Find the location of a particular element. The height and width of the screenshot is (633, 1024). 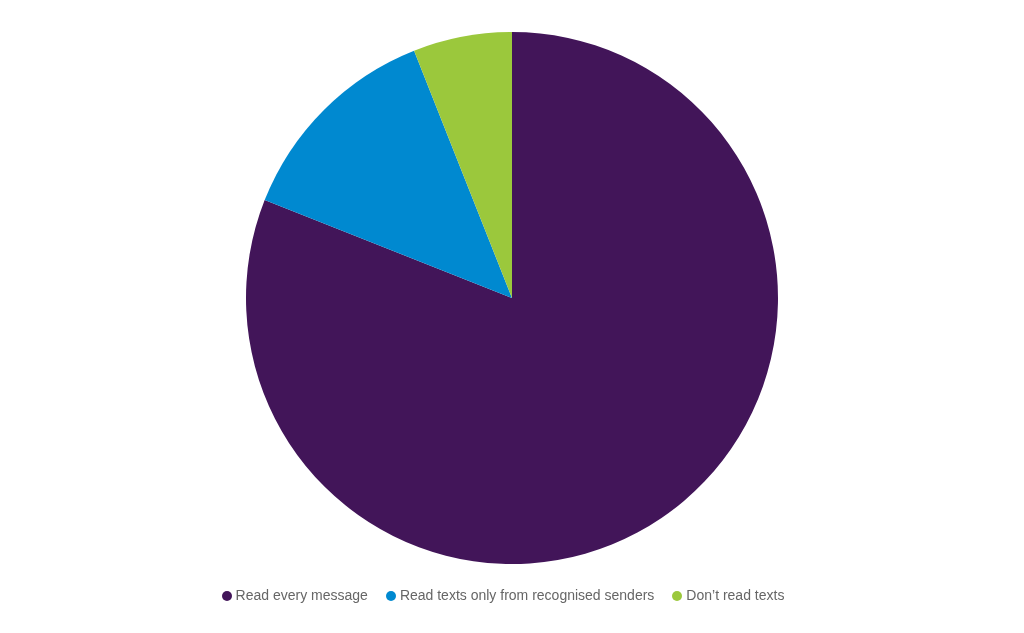

legend-label: Read texts only from recognised senders is located at coordinates (527, 595).